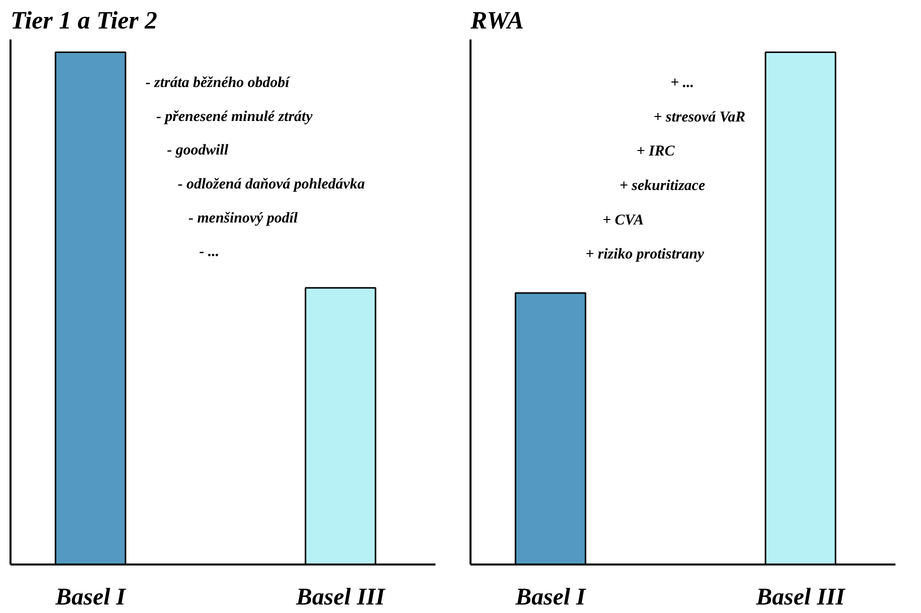  What do you see at coordinates (219, 83) in the screenshot?
I see `annotation: - ztráta běžného období` at bounding box center [219, 83].